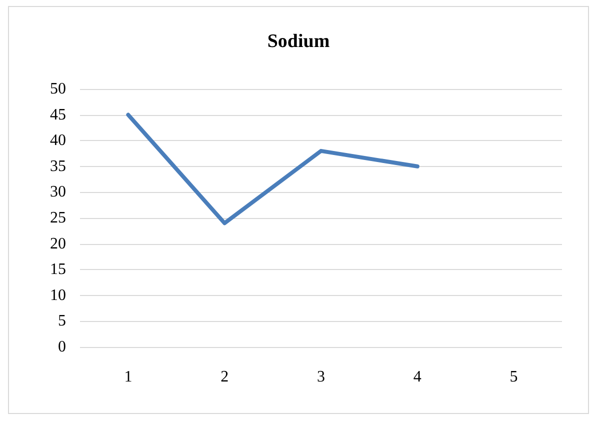 The image size is (597, 422). I want to click on y-tick-label: 5, so click(62, 321).